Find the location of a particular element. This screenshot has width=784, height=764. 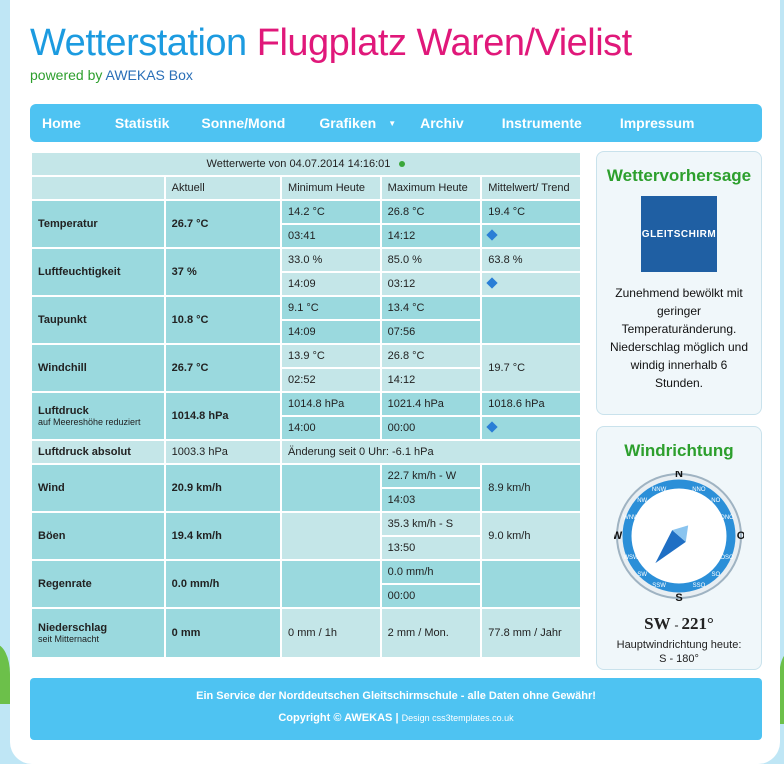

value-windchill: 26.7 °C is located at coordinates (223, 368).